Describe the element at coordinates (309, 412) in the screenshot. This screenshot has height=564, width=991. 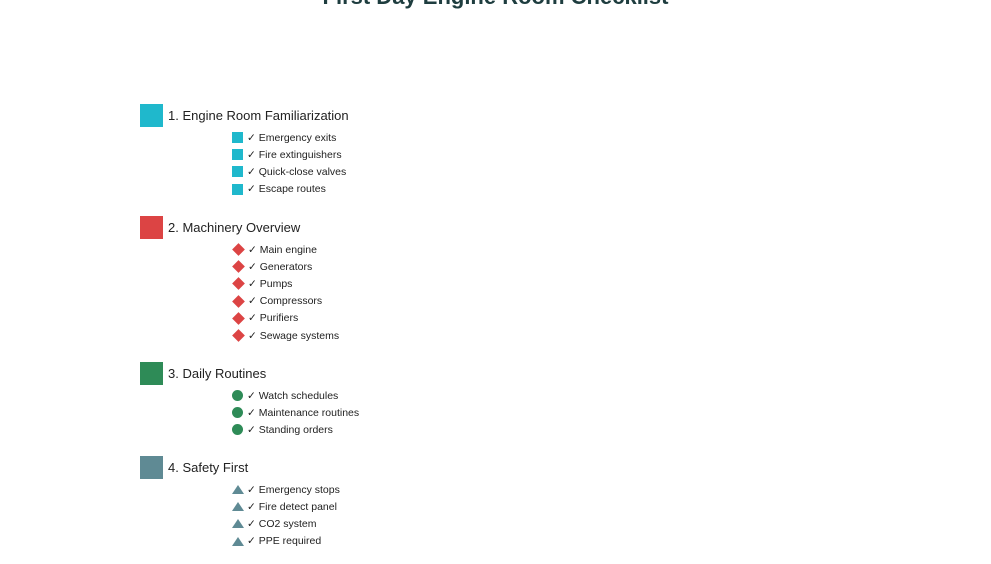
I see `item-label: Maintenance routines` at that location.